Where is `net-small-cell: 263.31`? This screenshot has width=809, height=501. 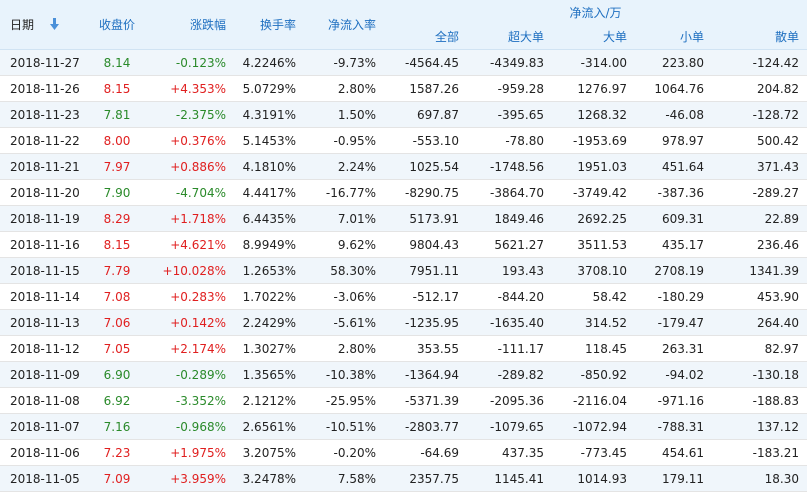 net-small-cell: 263.31 is located at coordinates (673, 348).